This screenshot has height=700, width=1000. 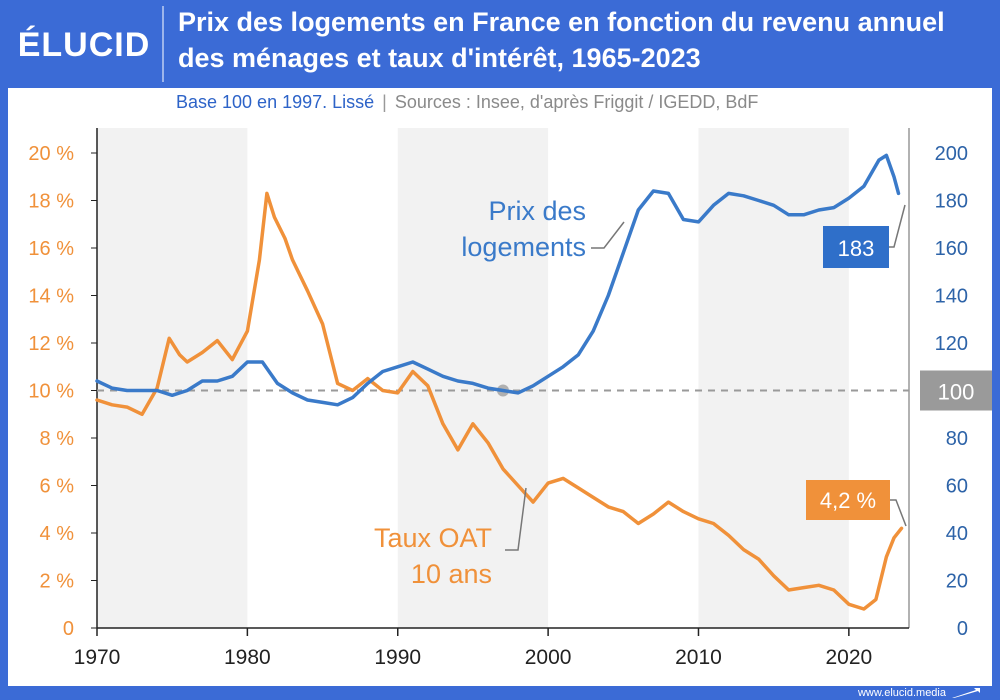 What do you see at coordinates (275, 102) in the screenshot?
I see `subtitle-base: Base 100 en 1997. Lissé` at bounding box center [275, 102].